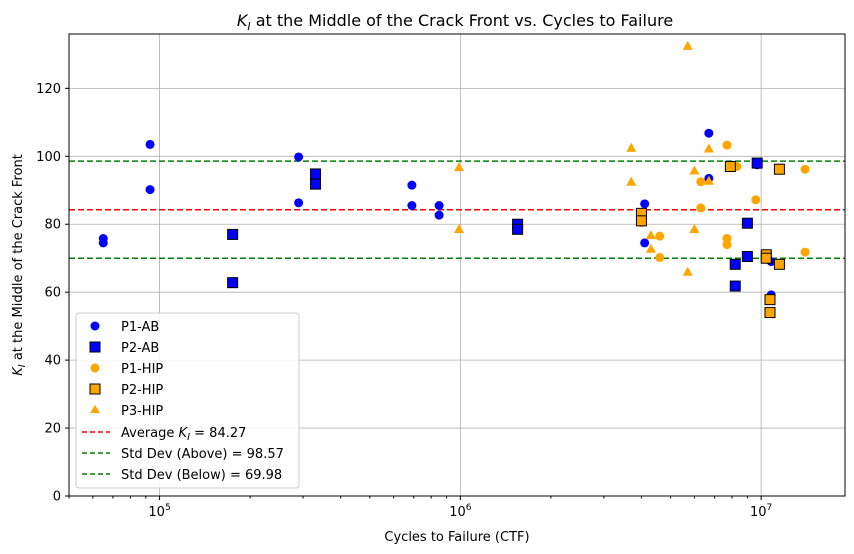 Image resolution: width=854 pixels, height=554 pixels. What do you see at coordinates (52, 429) in the screenshot?
I see `y-tick-label: 20` at bounding box center [52, 429].